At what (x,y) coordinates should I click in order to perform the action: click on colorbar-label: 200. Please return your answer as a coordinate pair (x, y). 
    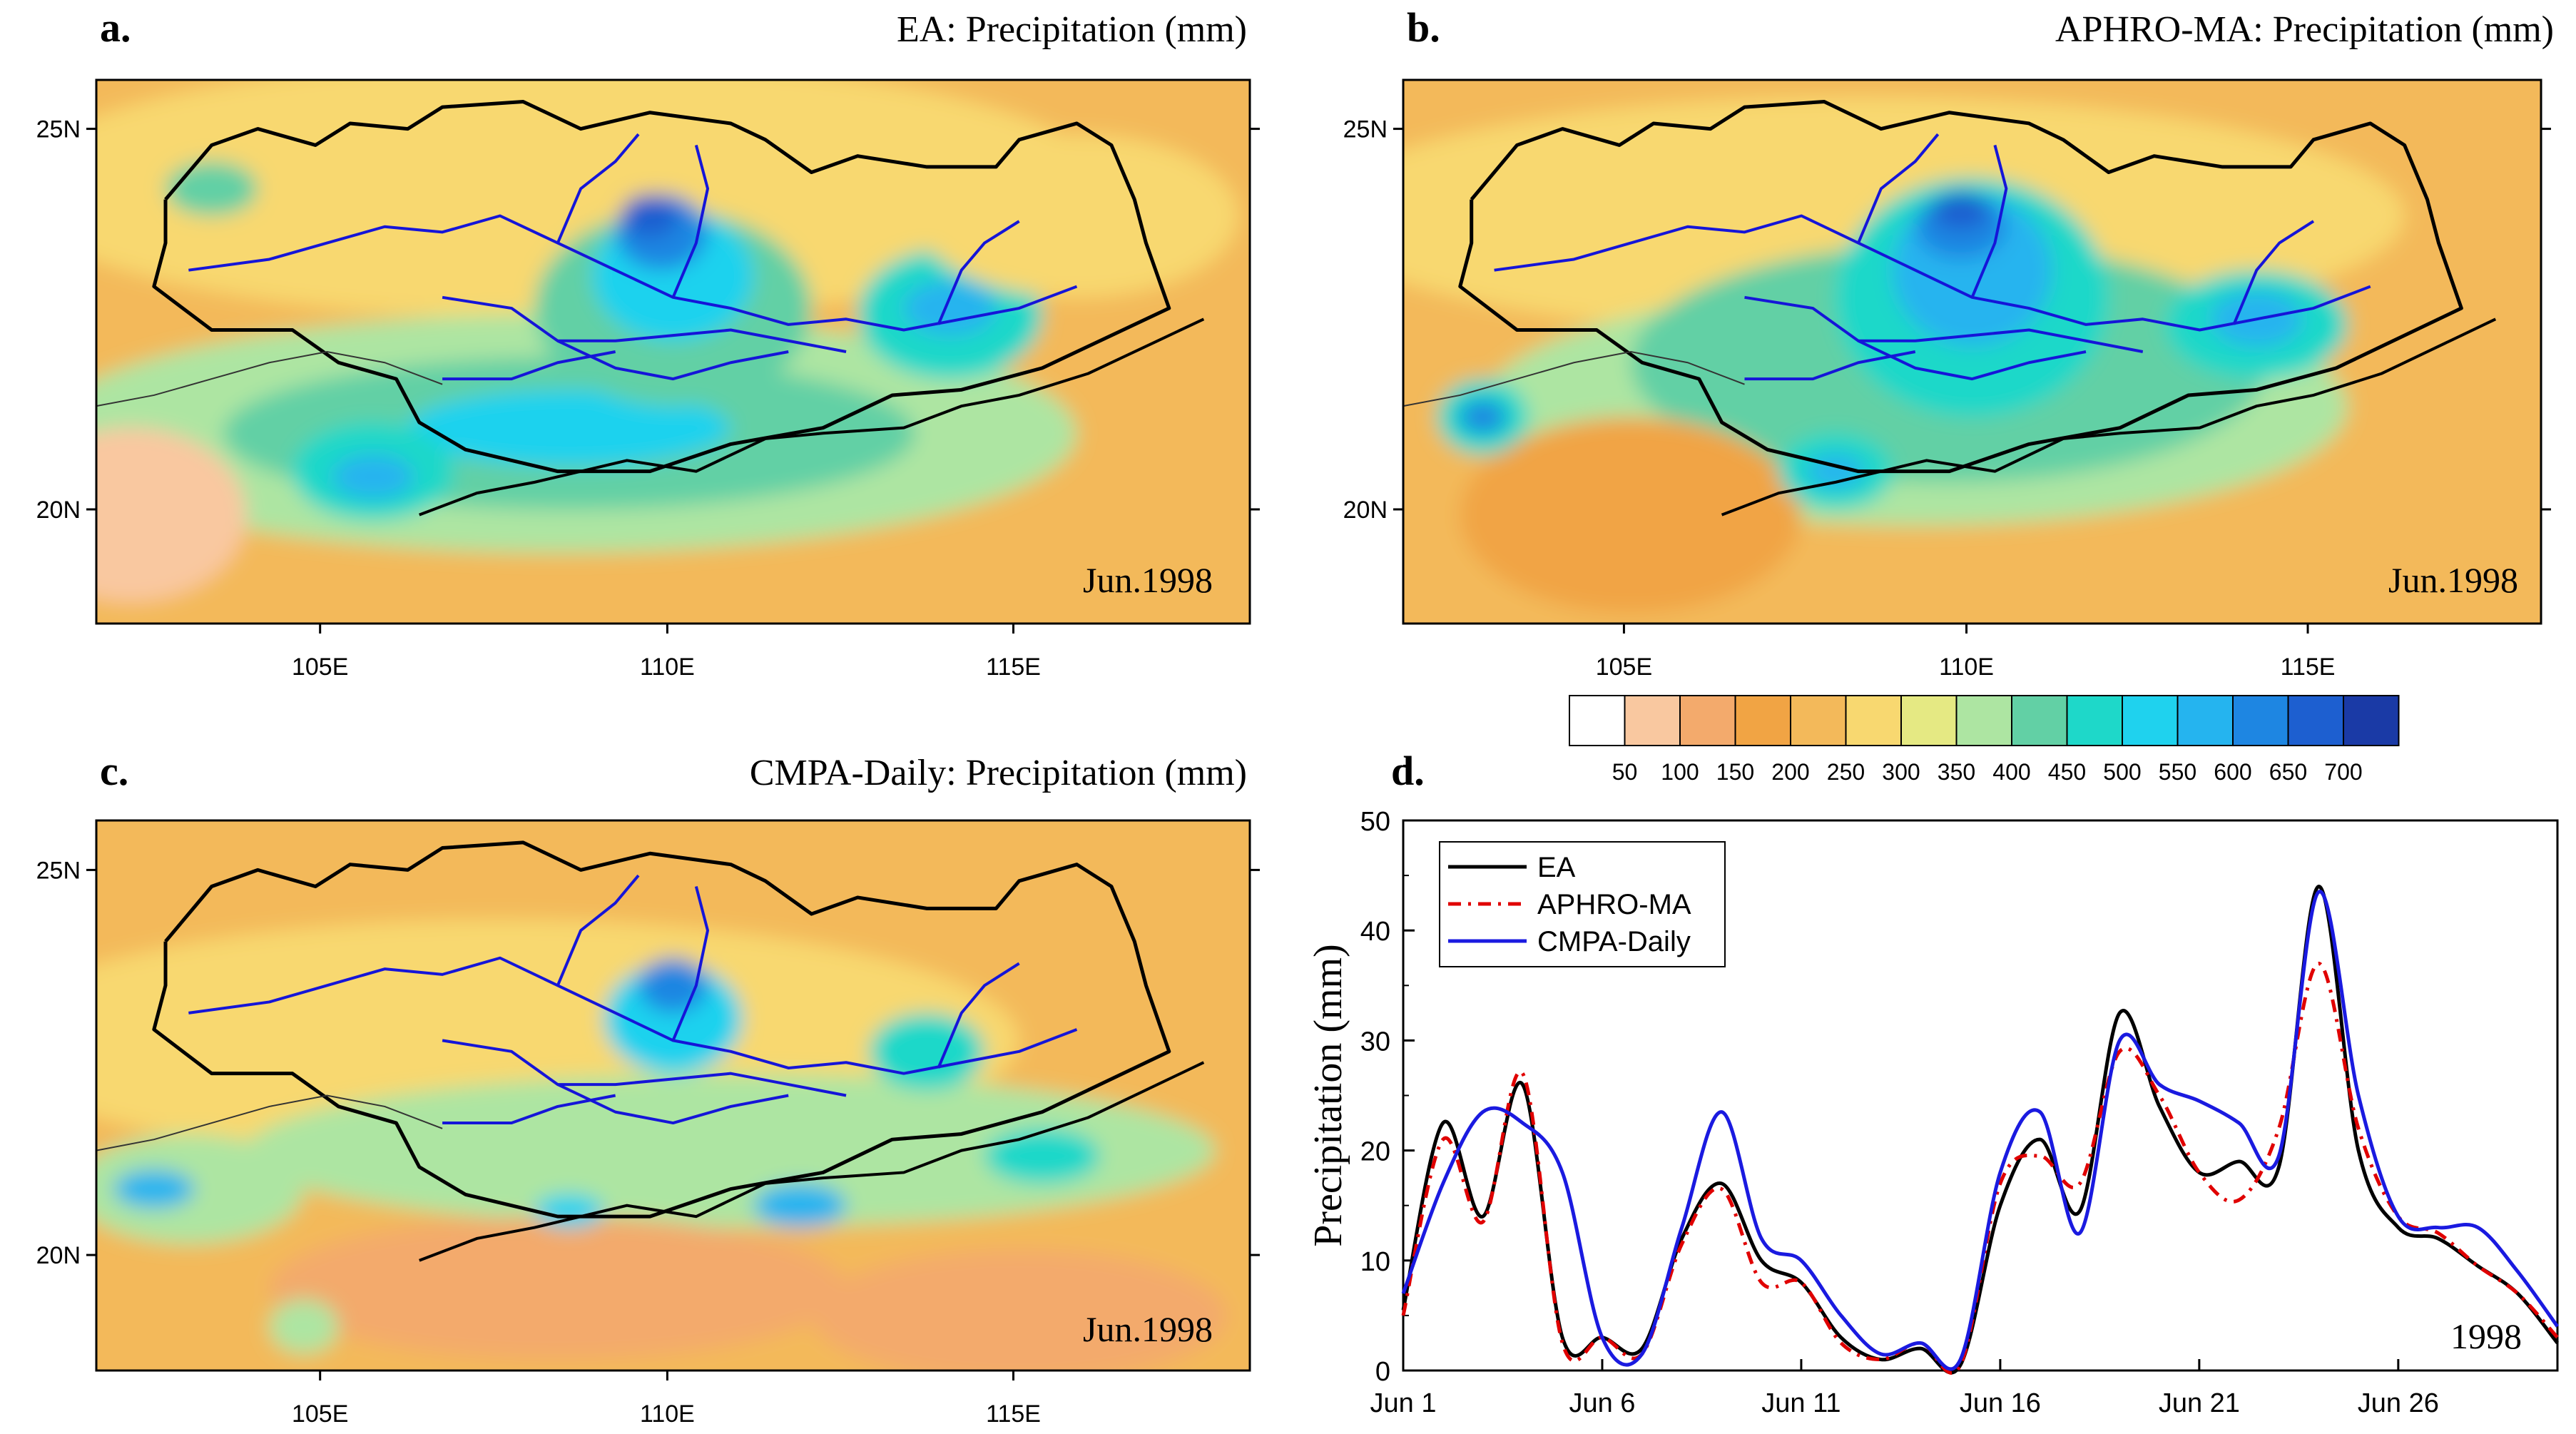
    Looking at the image, I should click on (1790, 772).